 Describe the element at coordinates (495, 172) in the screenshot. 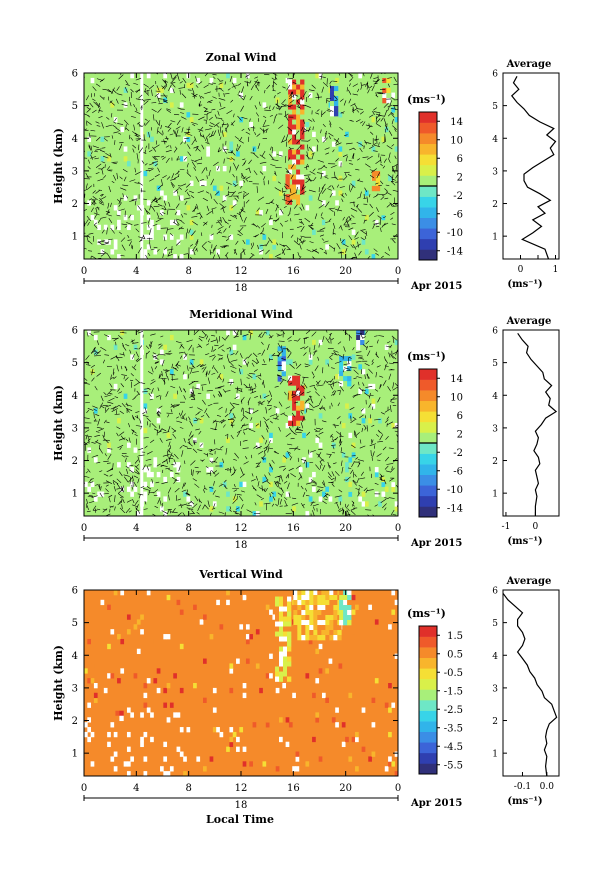

I see `profile-y-tick-label: 3` at that location.